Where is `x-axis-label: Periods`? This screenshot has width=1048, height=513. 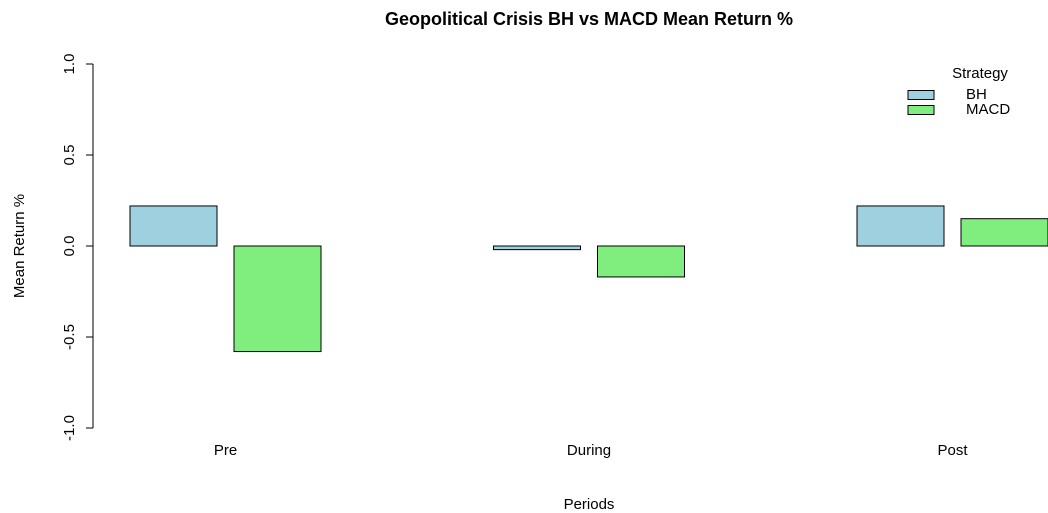 x-axis-label: Periods is located at coordinates (589, 504).